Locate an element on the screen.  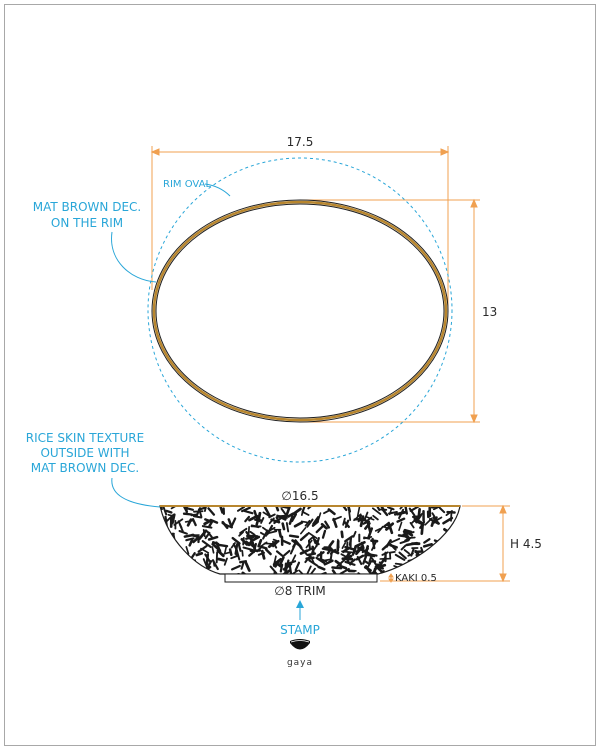
diameter-label: ∅16.5 is located at coordinates (299, 496).